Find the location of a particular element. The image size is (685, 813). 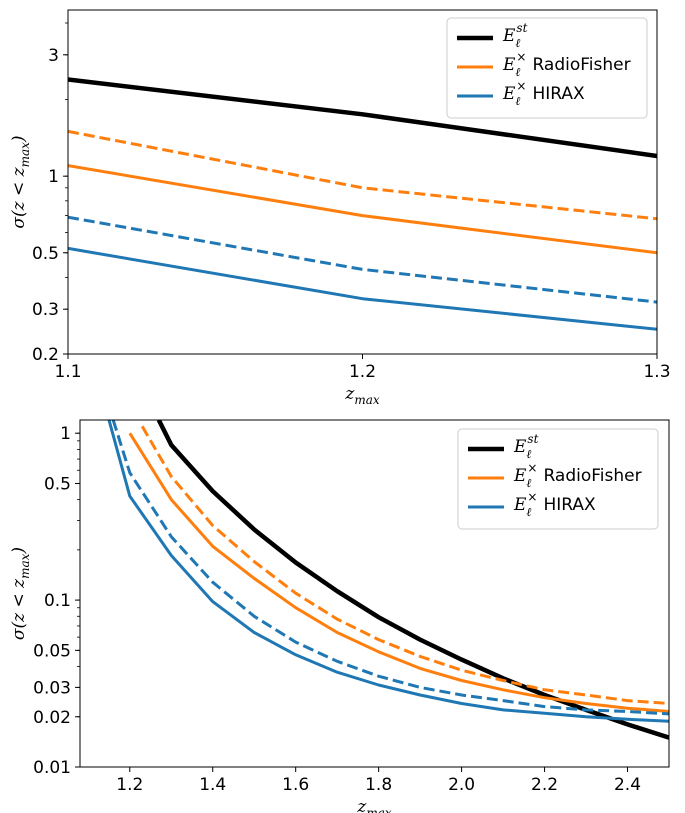

x-tick-label: 1.1 is located at coordinates (67, 372).